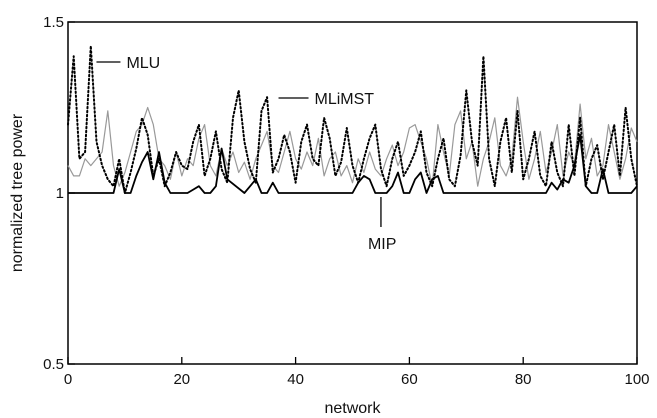  I want to click on annotation-mlimst: MLiMST, so click(345, 99).